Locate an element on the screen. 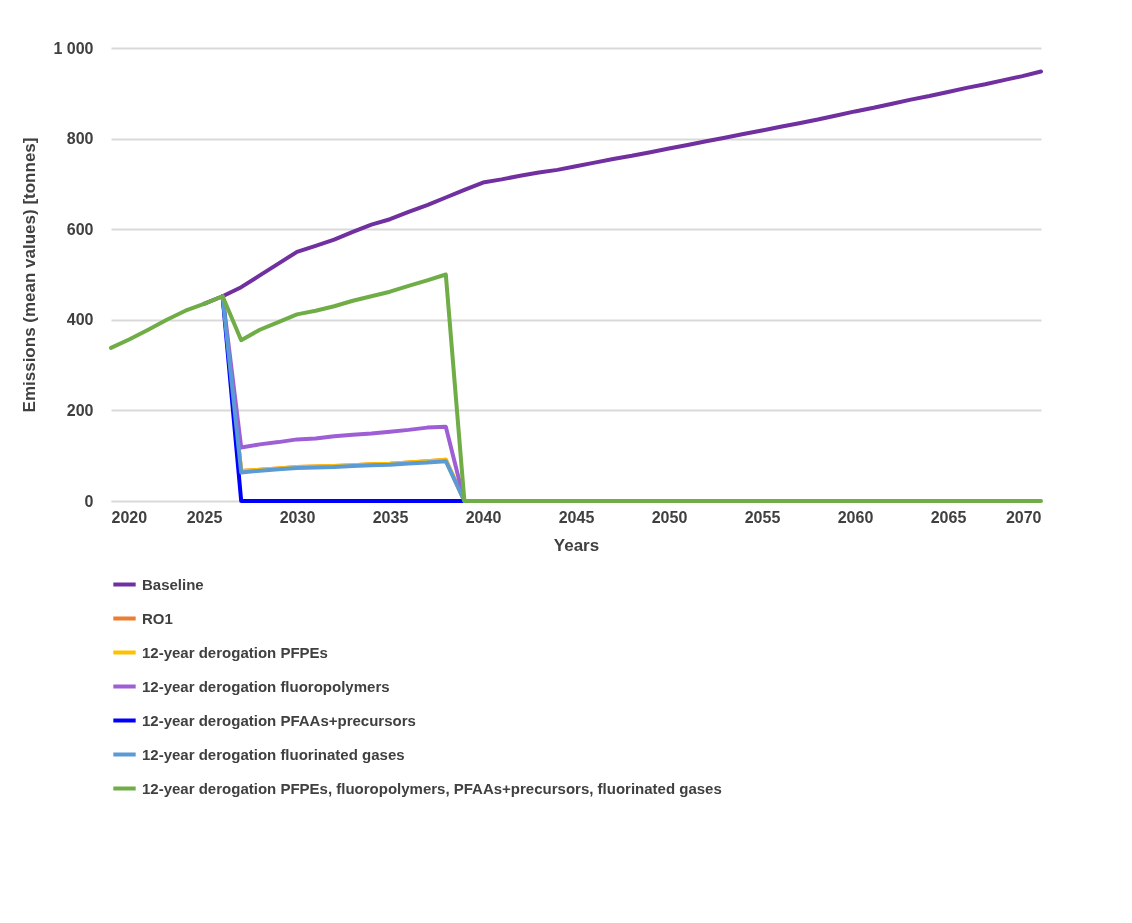  legend-label: Baseline is located at coordinates (173, 584).